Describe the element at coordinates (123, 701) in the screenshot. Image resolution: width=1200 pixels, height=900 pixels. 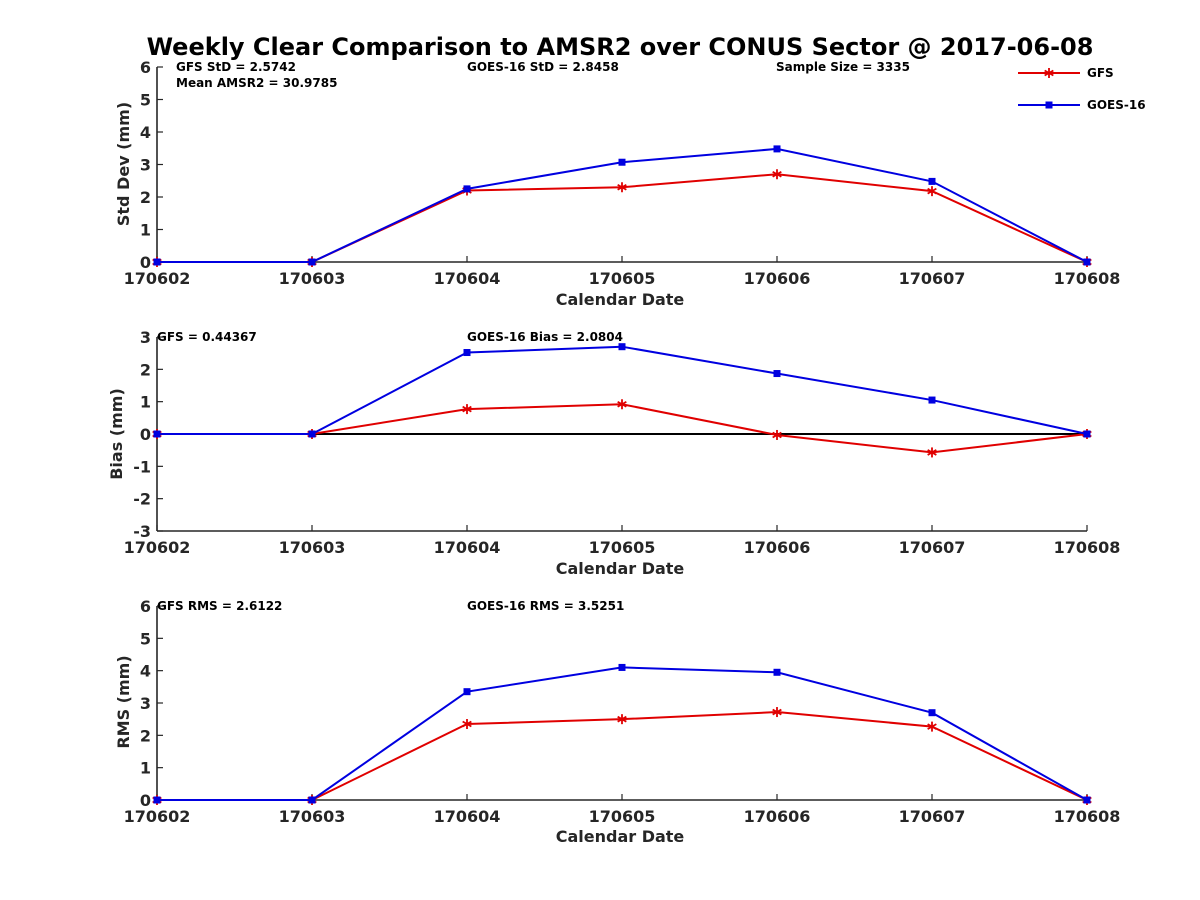
I see `y-axis-label: RMS (mm)` at that location.